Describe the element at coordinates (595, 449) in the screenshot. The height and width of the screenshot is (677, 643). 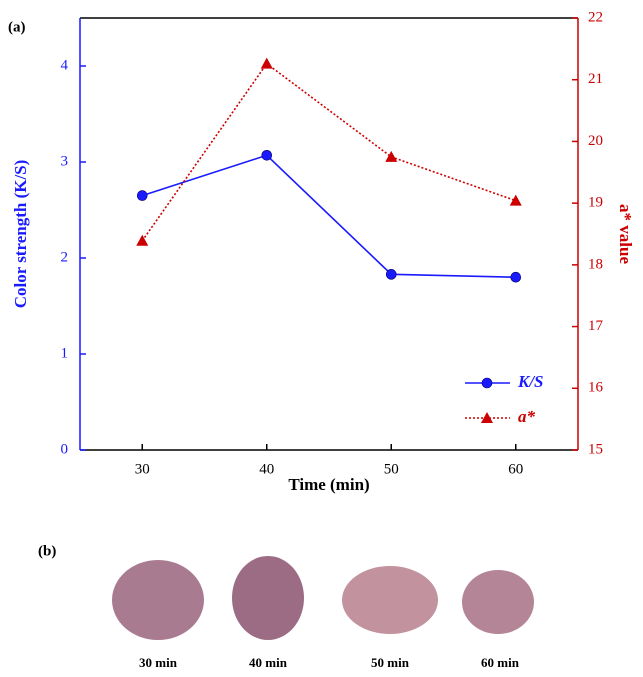
I see `y2-tick-label: 15` at that location.